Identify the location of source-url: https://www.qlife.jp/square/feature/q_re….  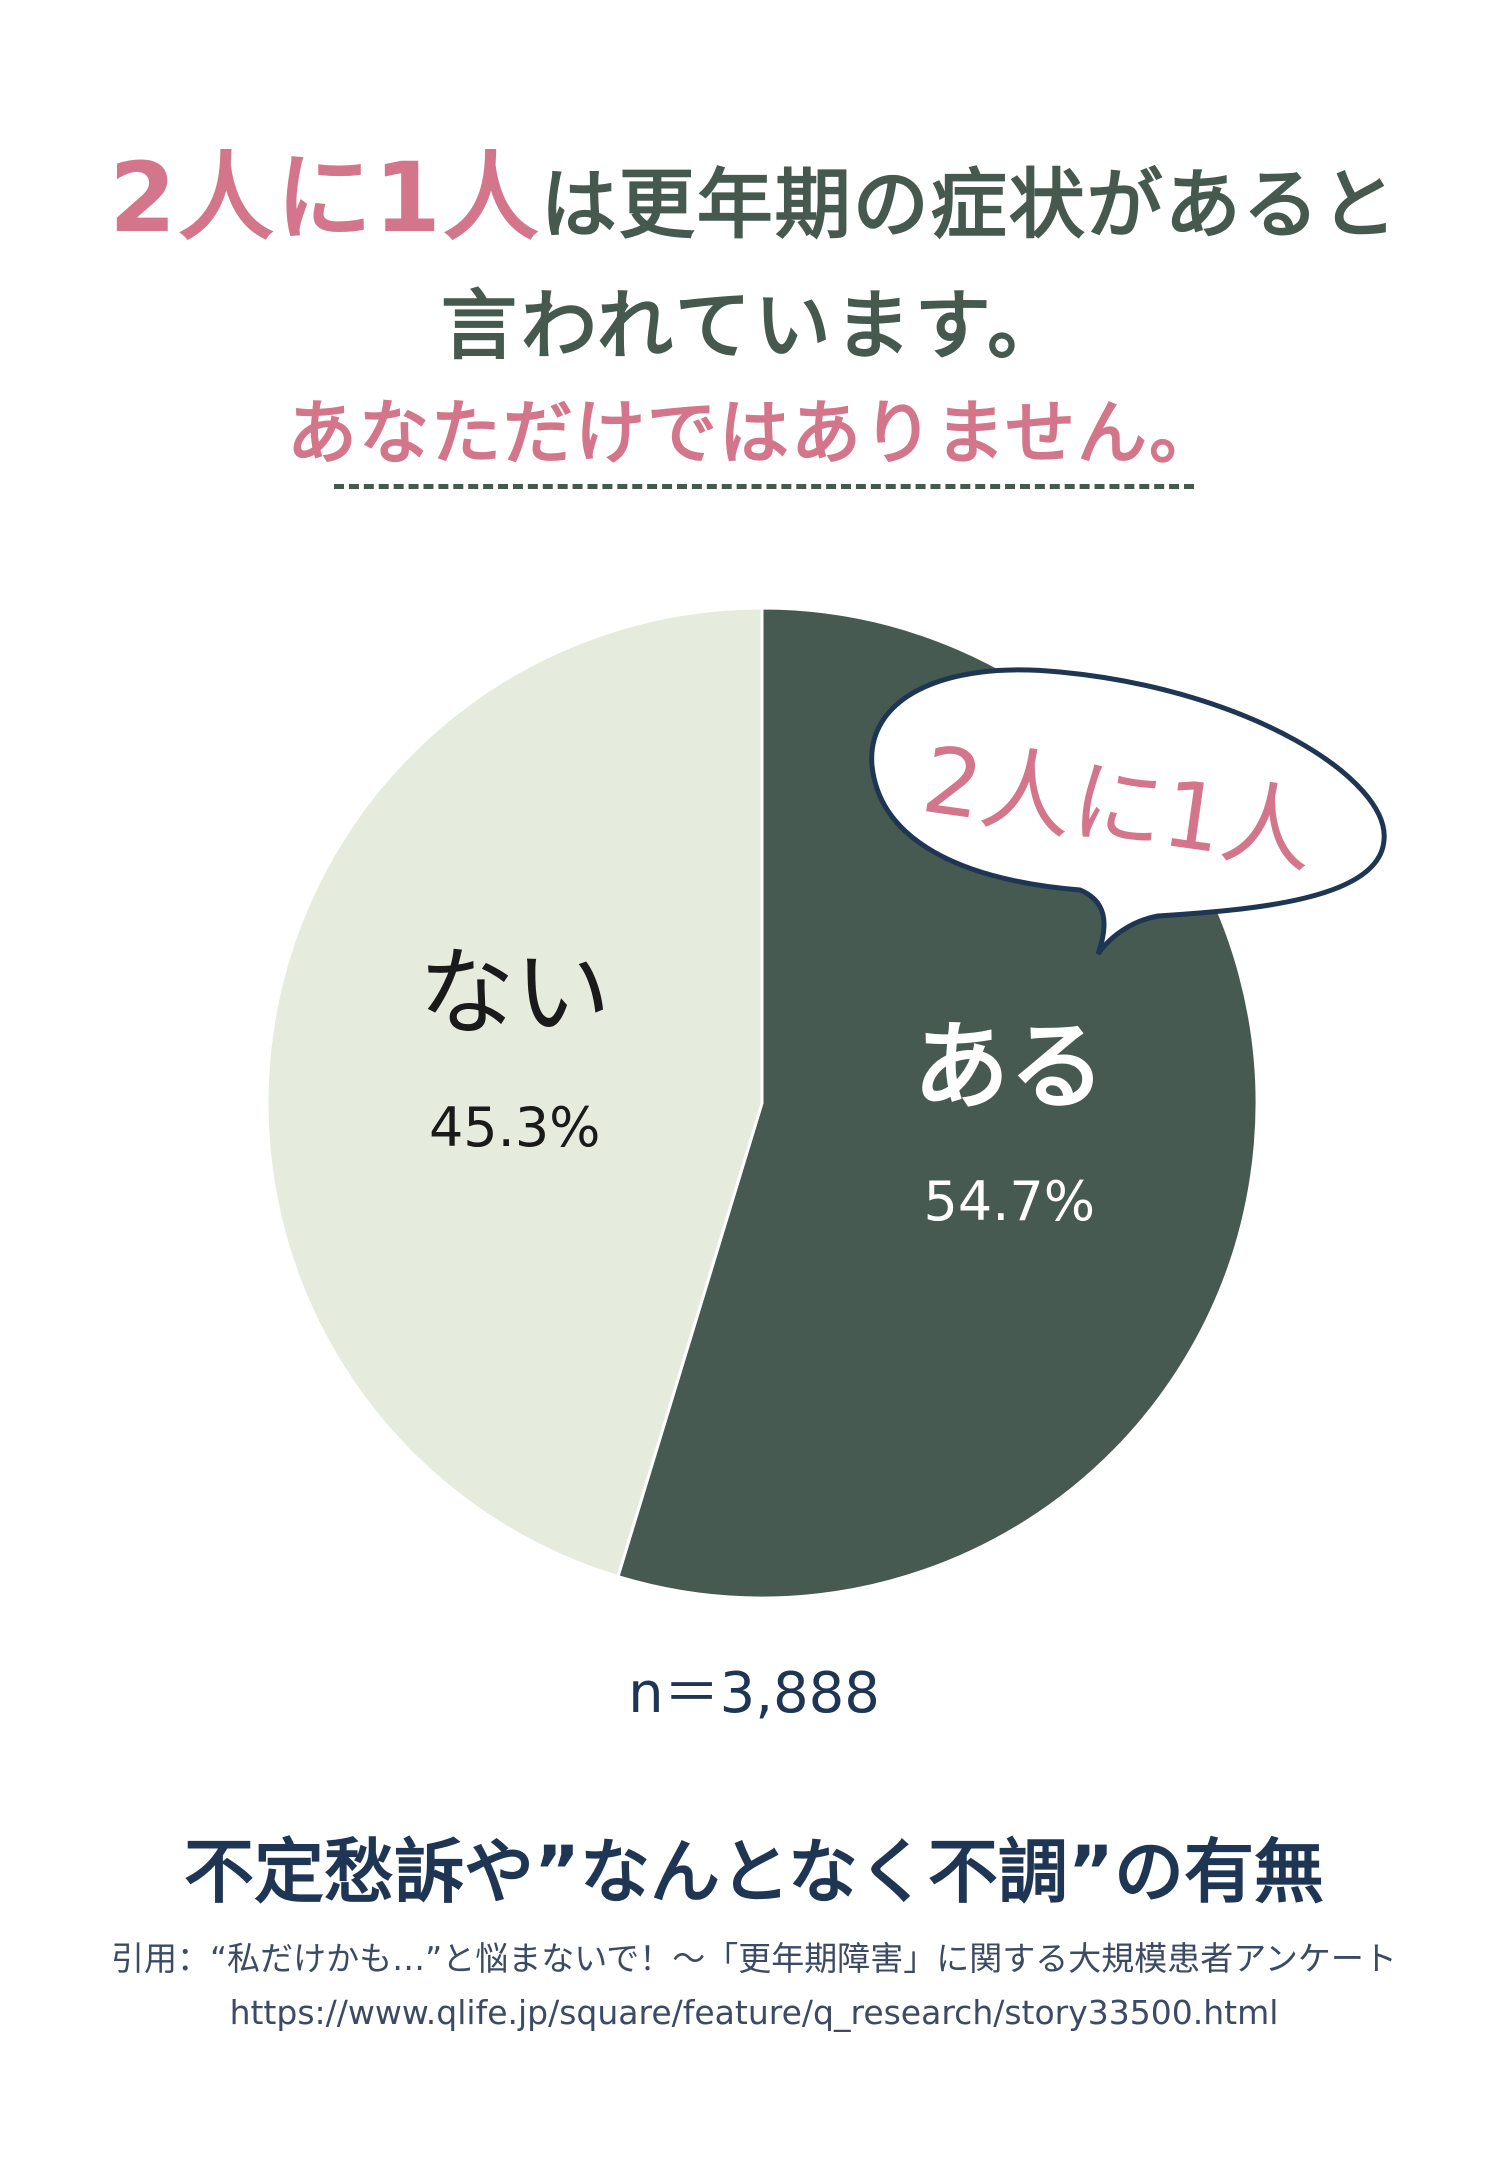
(754, 2012).